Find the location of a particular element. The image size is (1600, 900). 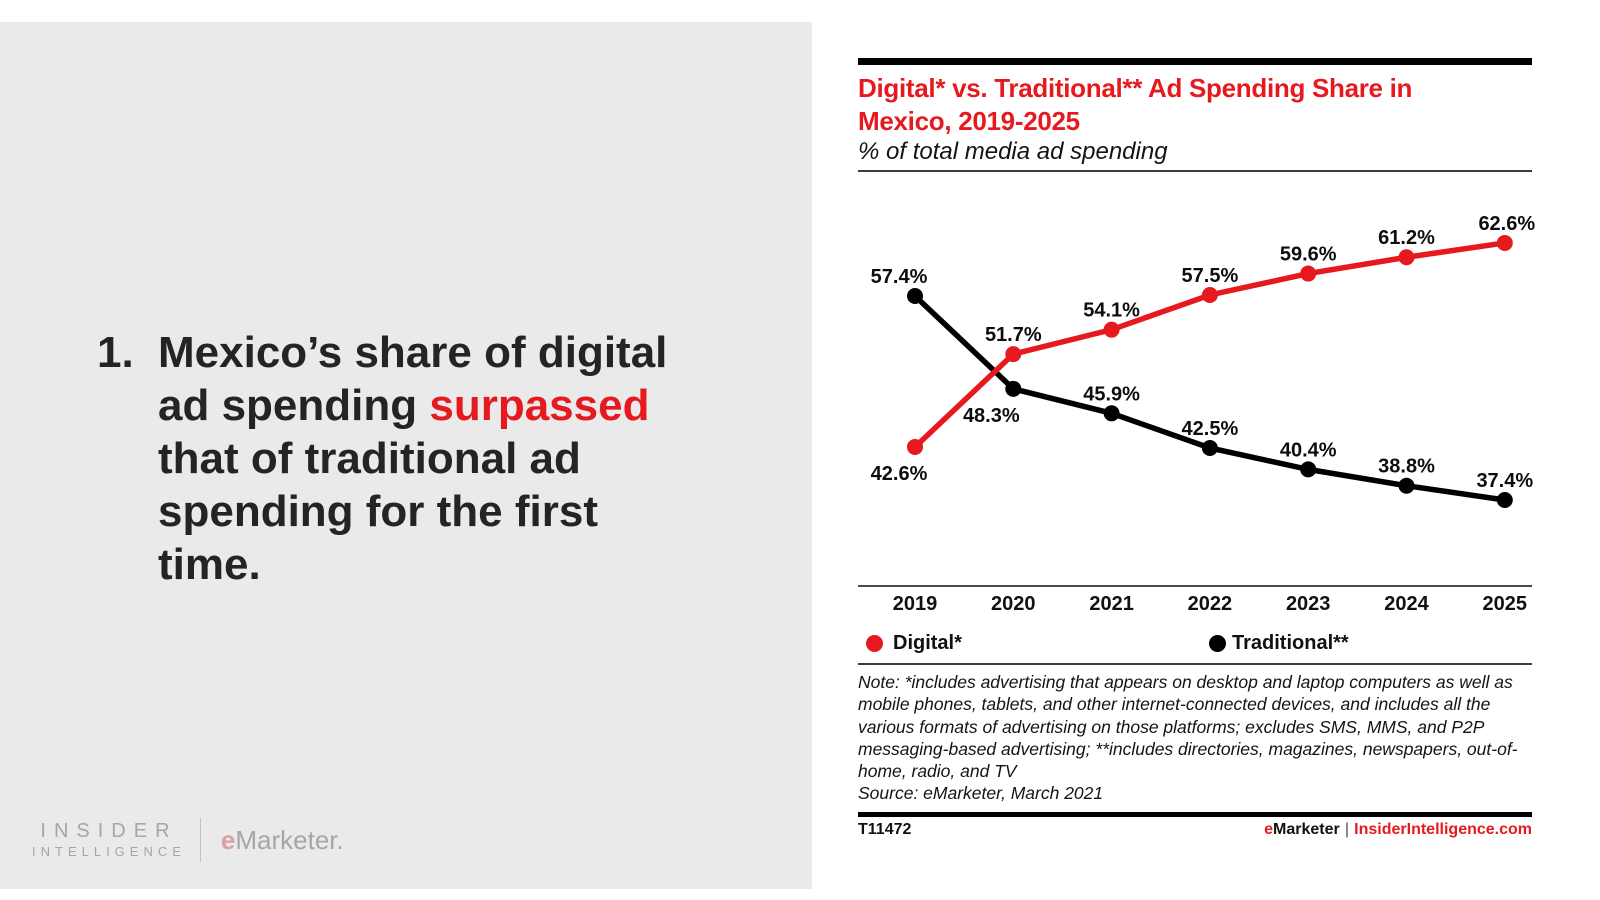

data-point-label: 57.4% is located at coordinates (899, 277).